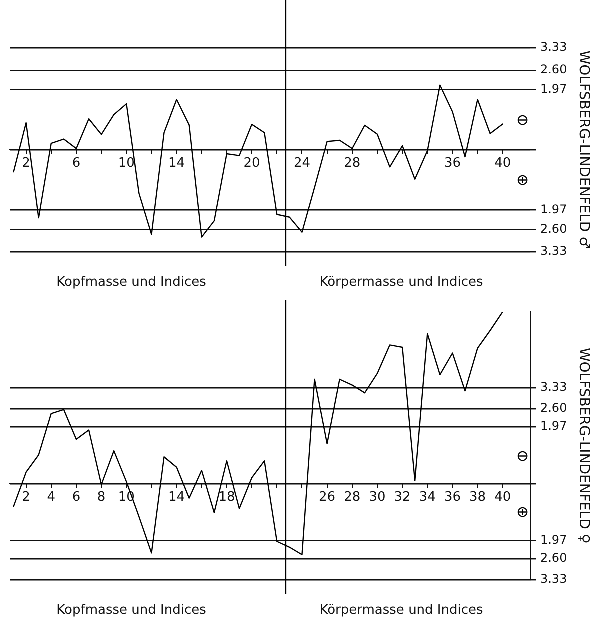 The width and height of the screenshot is (600, 632). I want to click on x-tick-label: 20, so click(252, 164).